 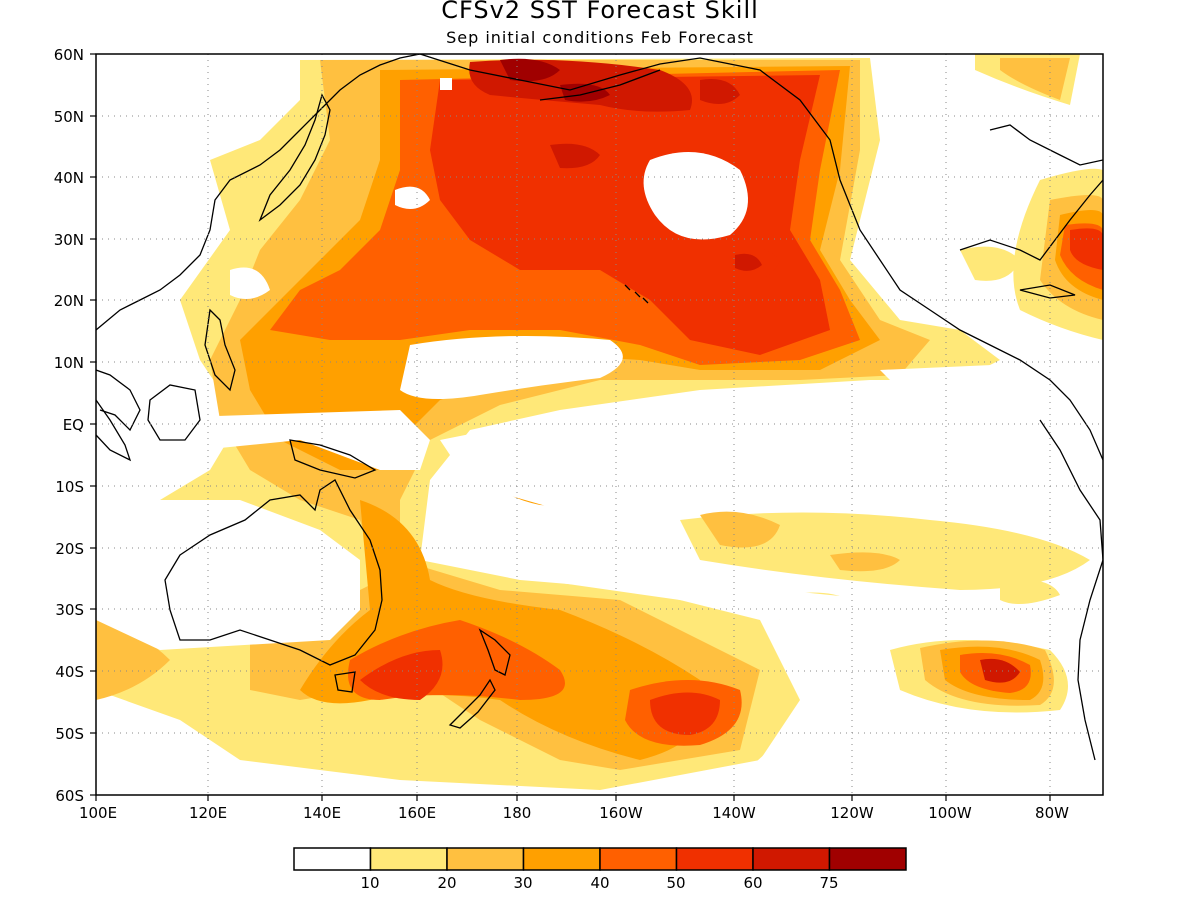 I want to click on borneo-coast, so click(x=174, y=412).